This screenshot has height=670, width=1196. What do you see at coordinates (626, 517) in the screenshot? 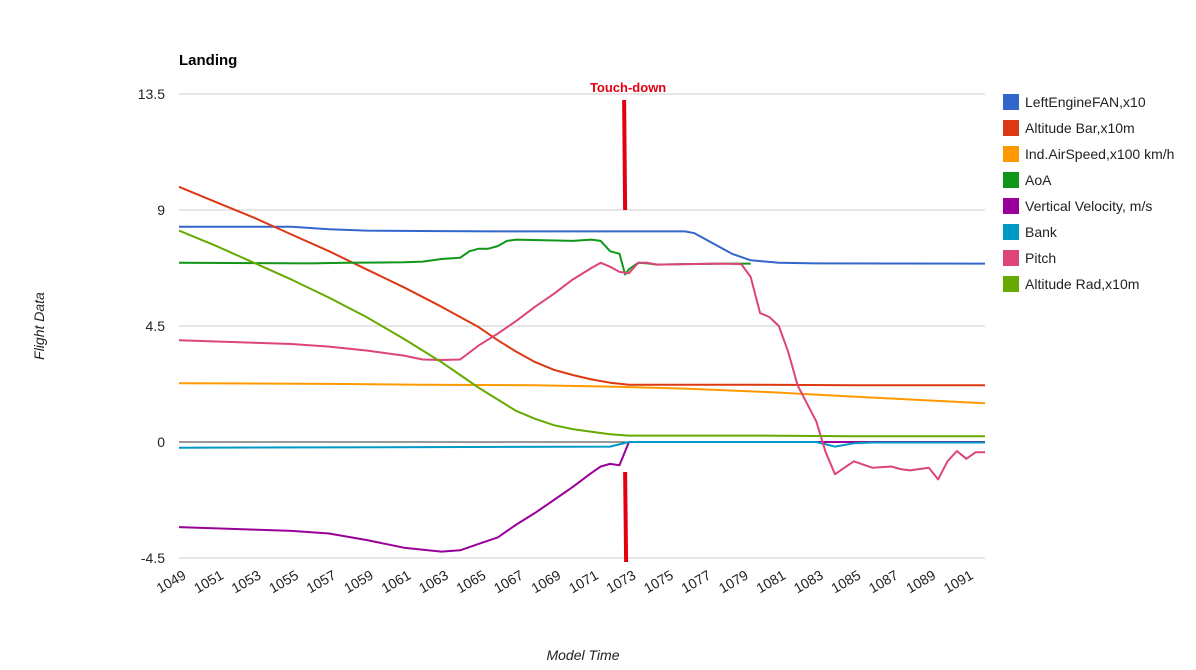
I see `touch-down-marker-bottom` at bounding box center [626, 517].